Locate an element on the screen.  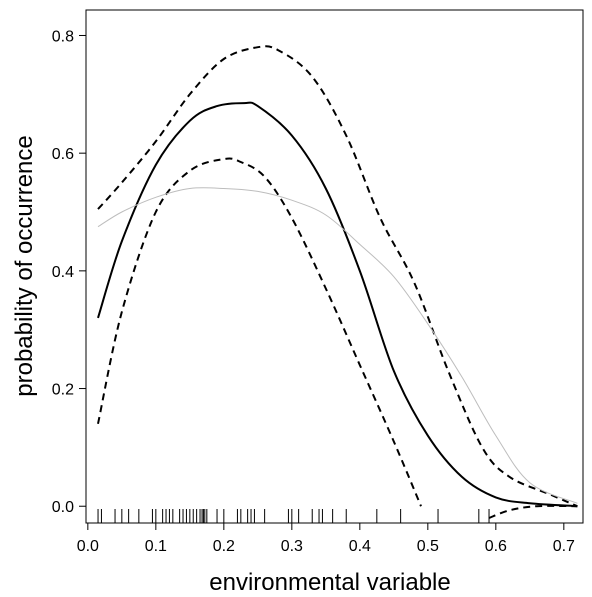
y-tick-label-4: 0.8 is located at coordinates (63, 36).